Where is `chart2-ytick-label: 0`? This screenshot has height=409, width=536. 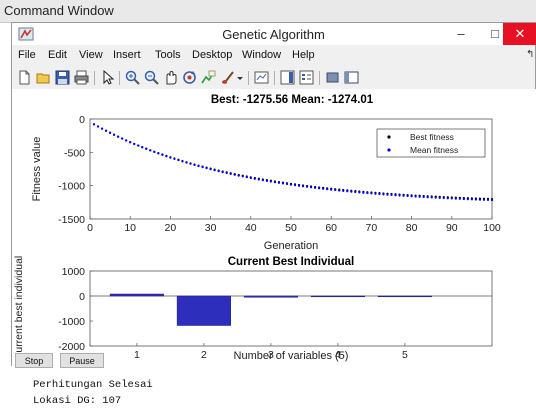
chart2-ytick-label: 0 is located at coordinates (82, 297).